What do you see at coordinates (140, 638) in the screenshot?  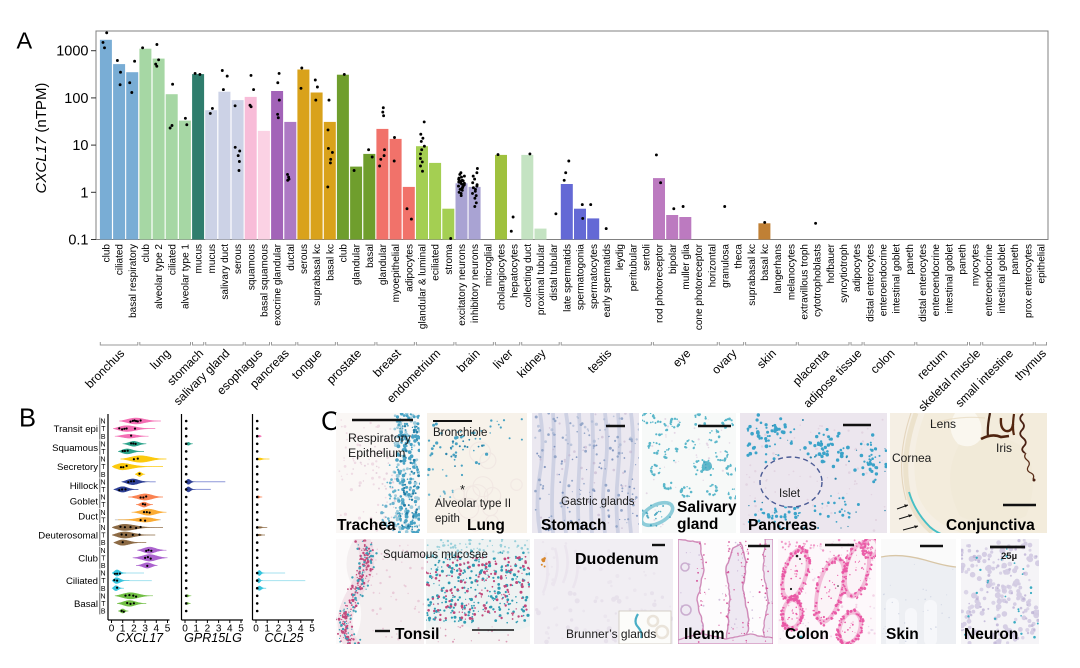 I see `svg-text: CXCL17` at bounding box center [140, 638].